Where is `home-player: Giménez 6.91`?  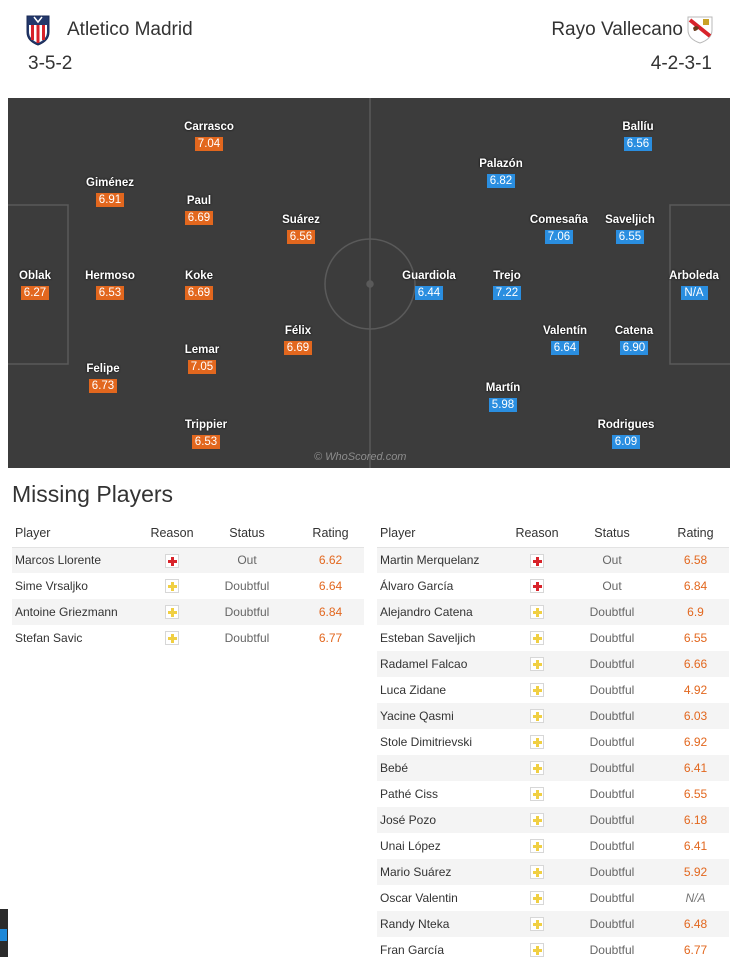 home-player: Giménez 6.91 is located at coordinates (110, 192).